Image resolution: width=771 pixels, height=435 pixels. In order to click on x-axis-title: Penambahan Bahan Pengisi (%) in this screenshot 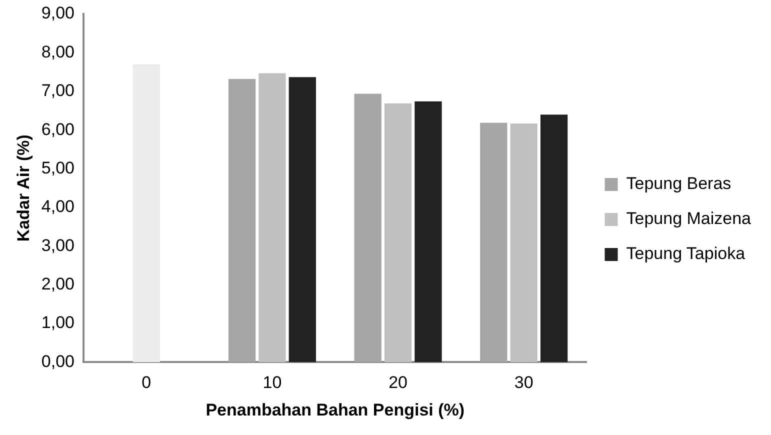, I will do `click(335, 410)`.